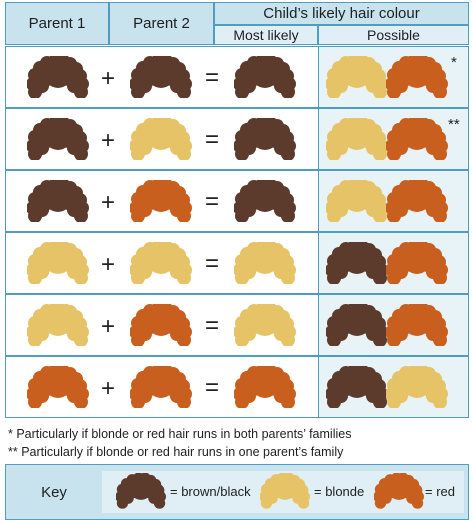 The height and width of the screenshot is (521, 474). Describe the element at coordinates (393, 35) in the screenshot. I see `header-possible: Possible` at that location.